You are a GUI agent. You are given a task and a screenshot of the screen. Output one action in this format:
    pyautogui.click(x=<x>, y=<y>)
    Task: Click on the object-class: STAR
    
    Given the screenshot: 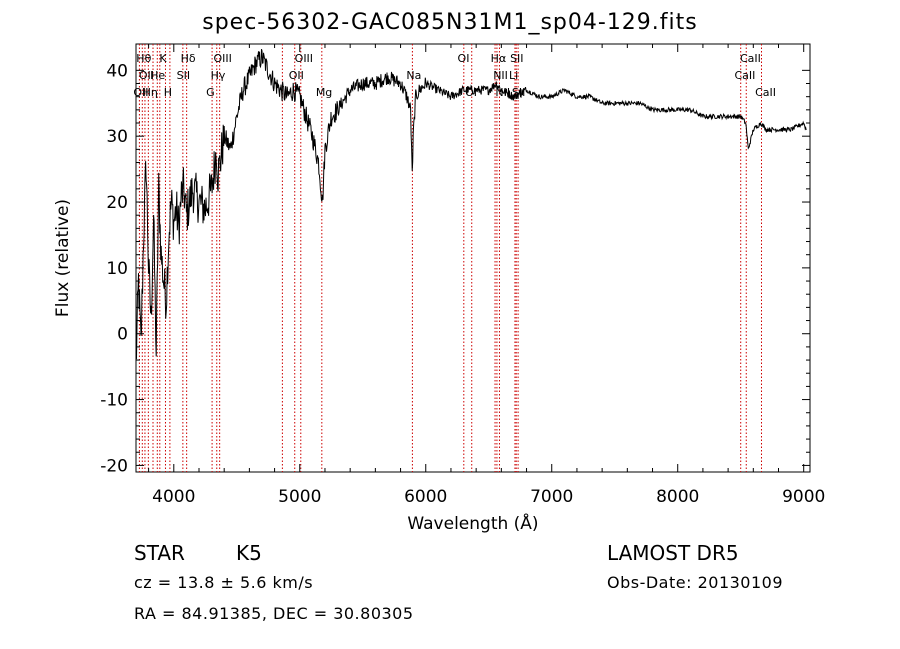 What is the action you would take?
    pyautogui.click(x=159, y=553)
    